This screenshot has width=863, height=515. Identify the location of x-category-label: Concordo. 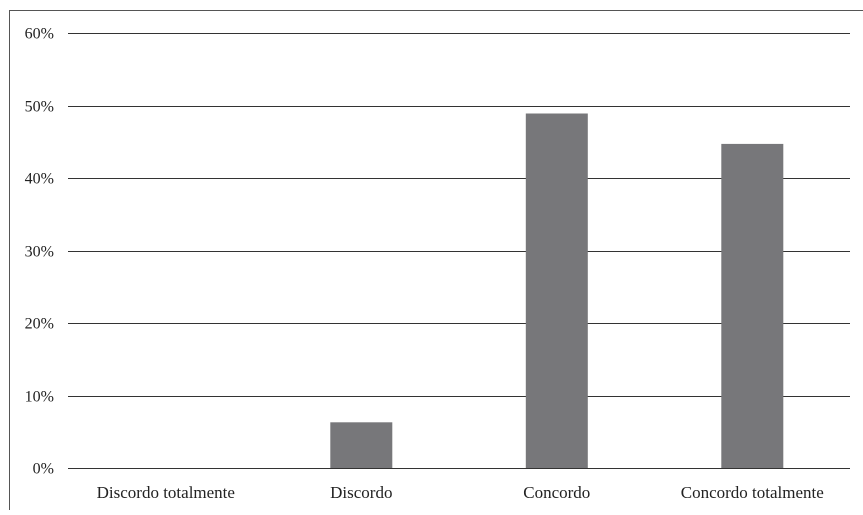
(556, 492).